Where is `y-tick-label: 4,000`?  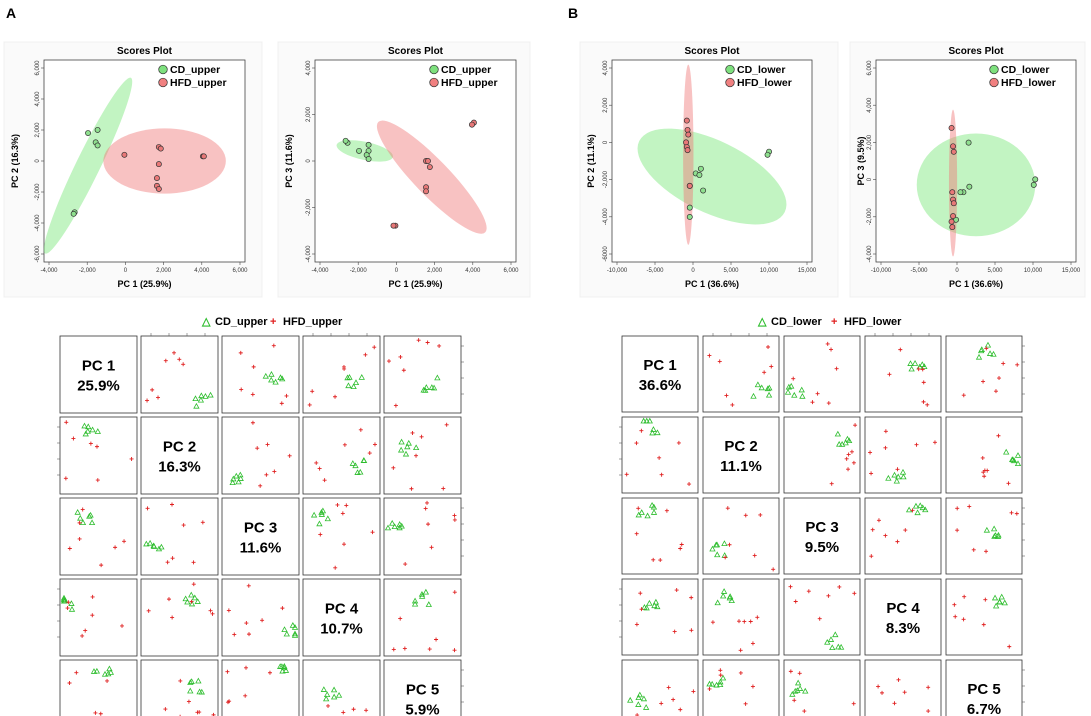 y-tick-label: 4,000 is located at coordinates (309, 68).